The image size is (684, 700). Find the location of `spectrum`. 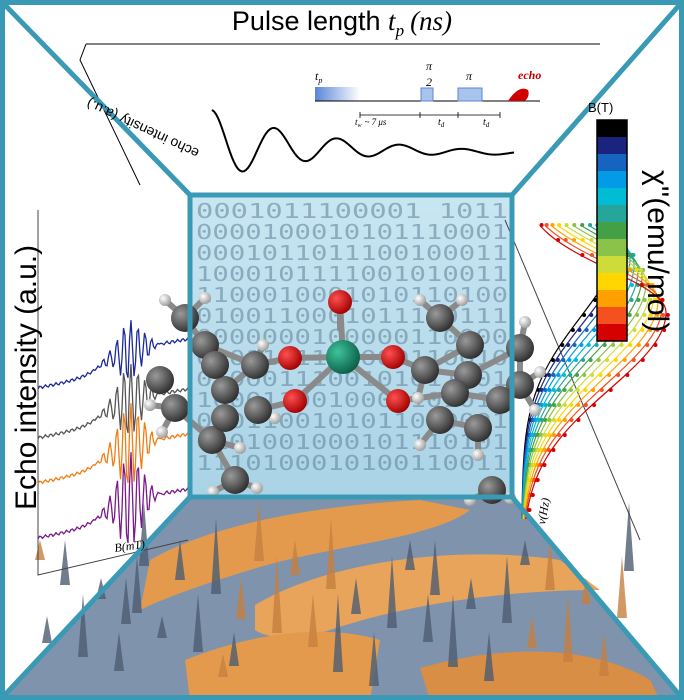

spectrum is located at coordinates (113, 402).